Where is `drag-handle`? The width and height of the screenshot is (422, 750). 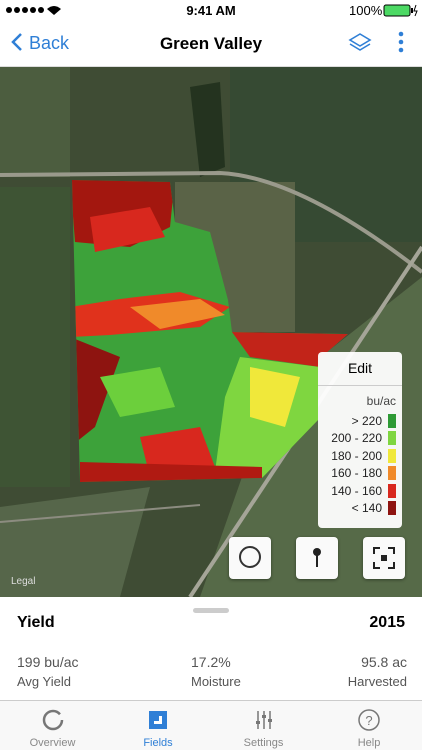
drag-handle is located at coordinates (211, 610).